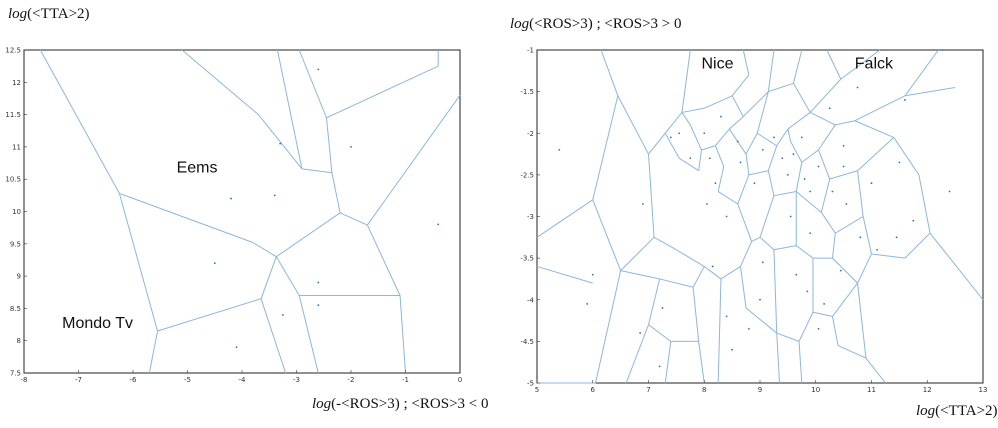  What do you see at coordinates (527, 175) in the screenshot?
I see `y-tick-label: -2.5` at bounding box center [527, 175].